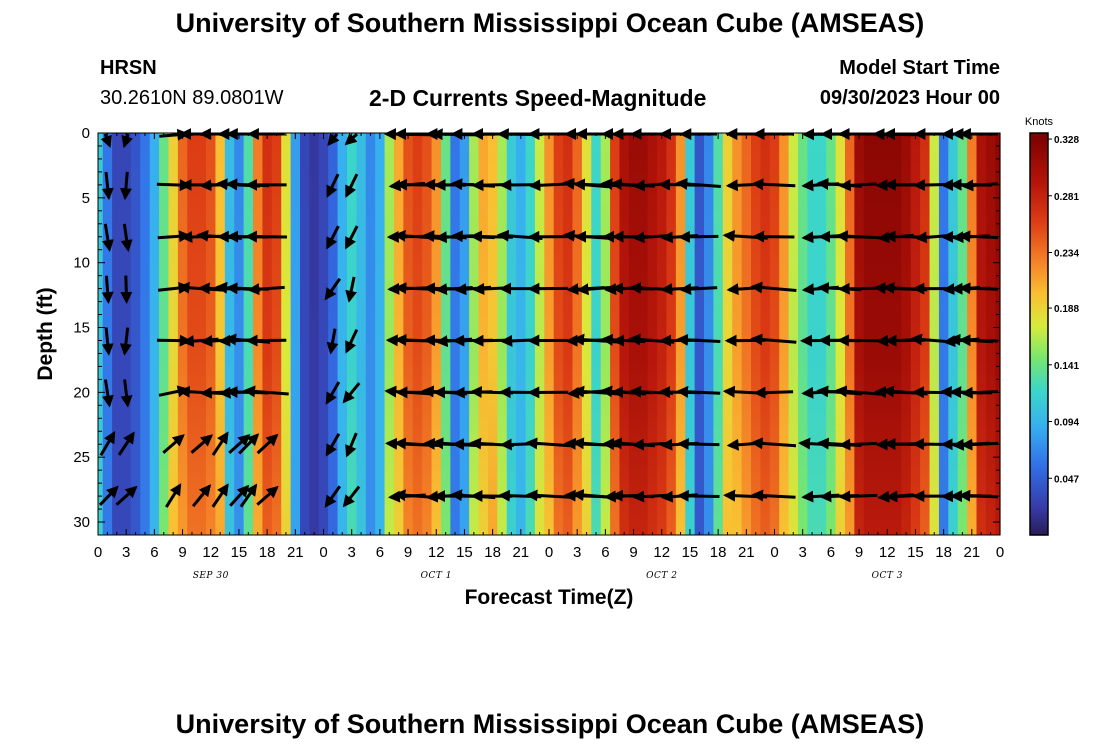 The height and width of the screenshot is (750, 1100). Describe the element at coordinates (81, 328) in the screenshot. I see `y-tick-label: 15` at that location.